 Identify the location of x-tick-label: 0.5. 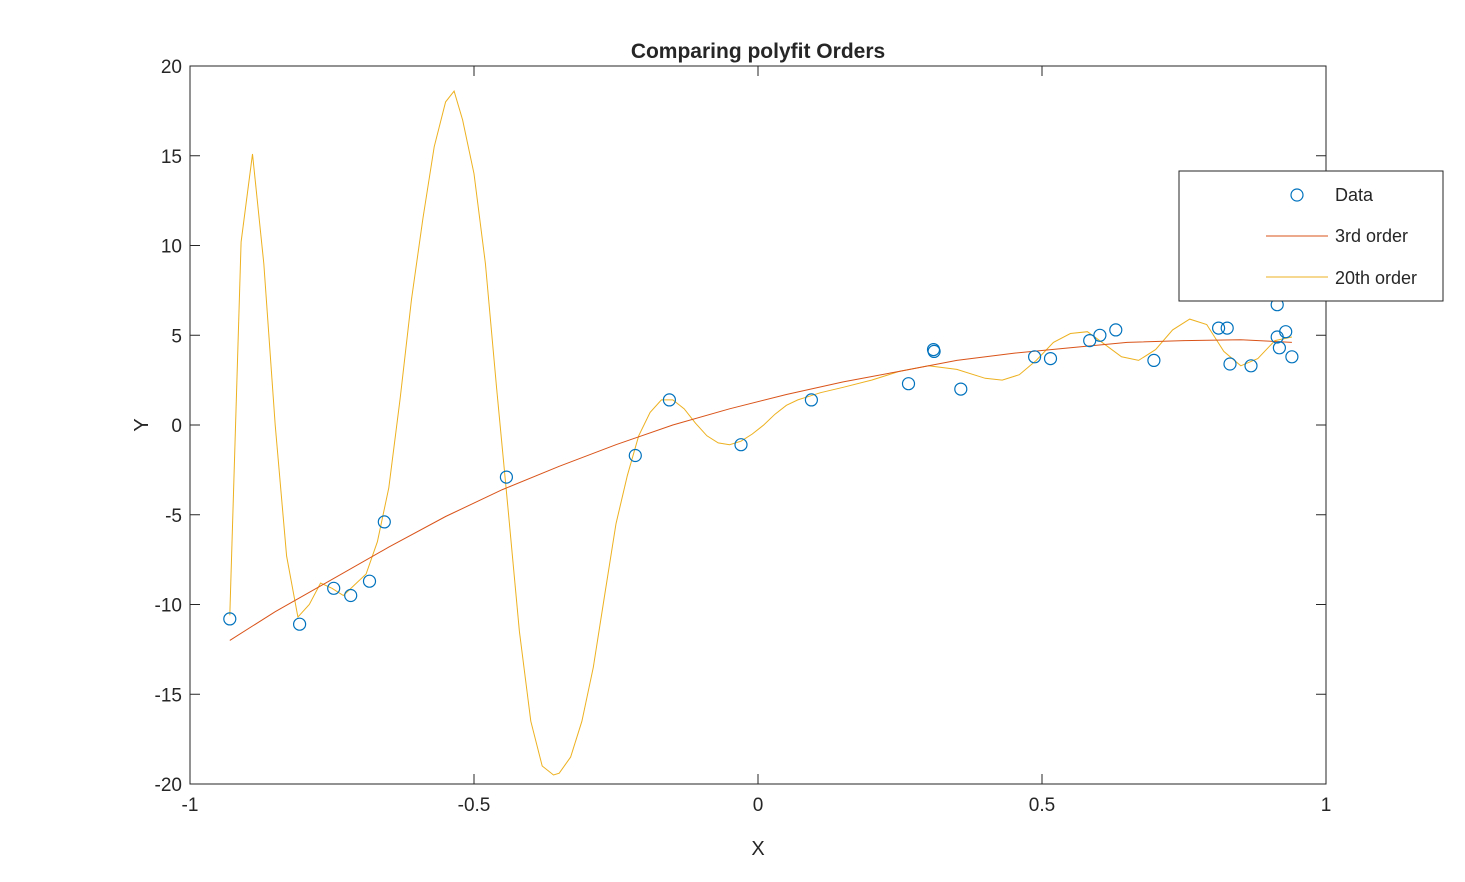
(1042, 805).